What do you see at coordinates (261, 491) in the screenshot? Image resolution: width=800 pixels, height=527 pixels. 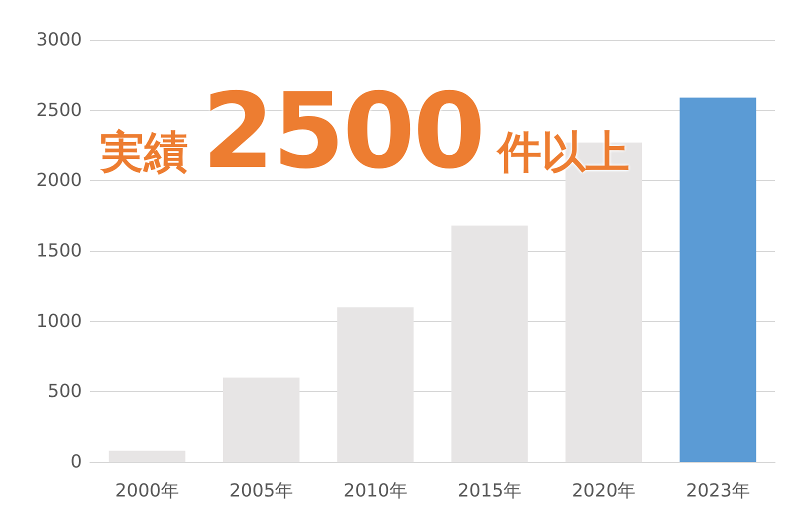 I see `x-tick-label: 2005年` at bounding box center [261, 491].